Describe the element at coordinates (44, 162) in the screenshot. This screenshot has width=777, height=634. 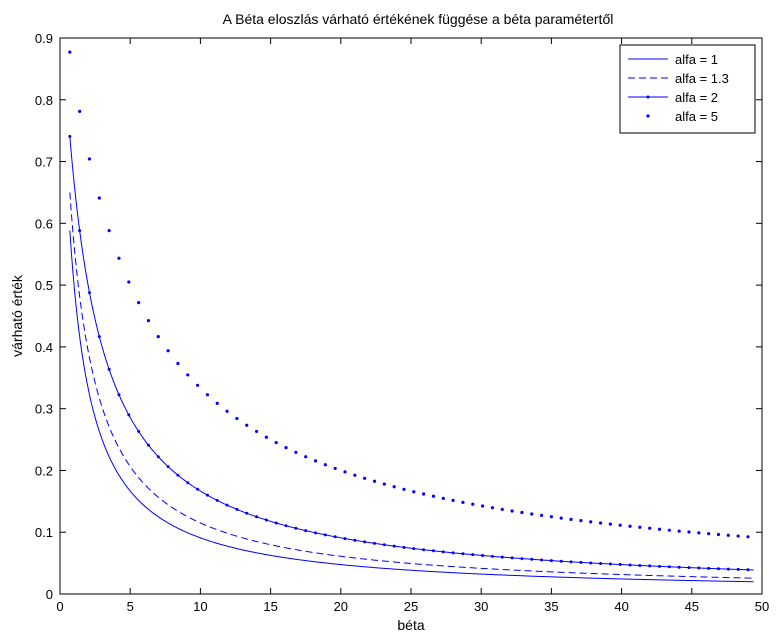
I see `y-tick-label: 0.7` at that location.